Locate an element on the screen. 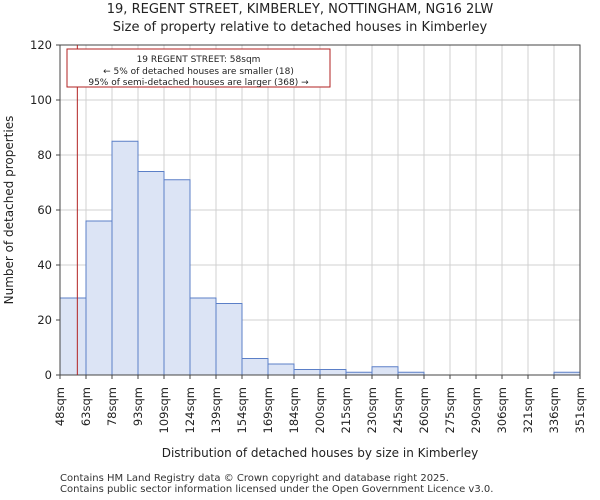 The width and height of the screenshot is (600, 500). x-tick-label-124sqm: 124sqm is located at coordinates (190, 410).